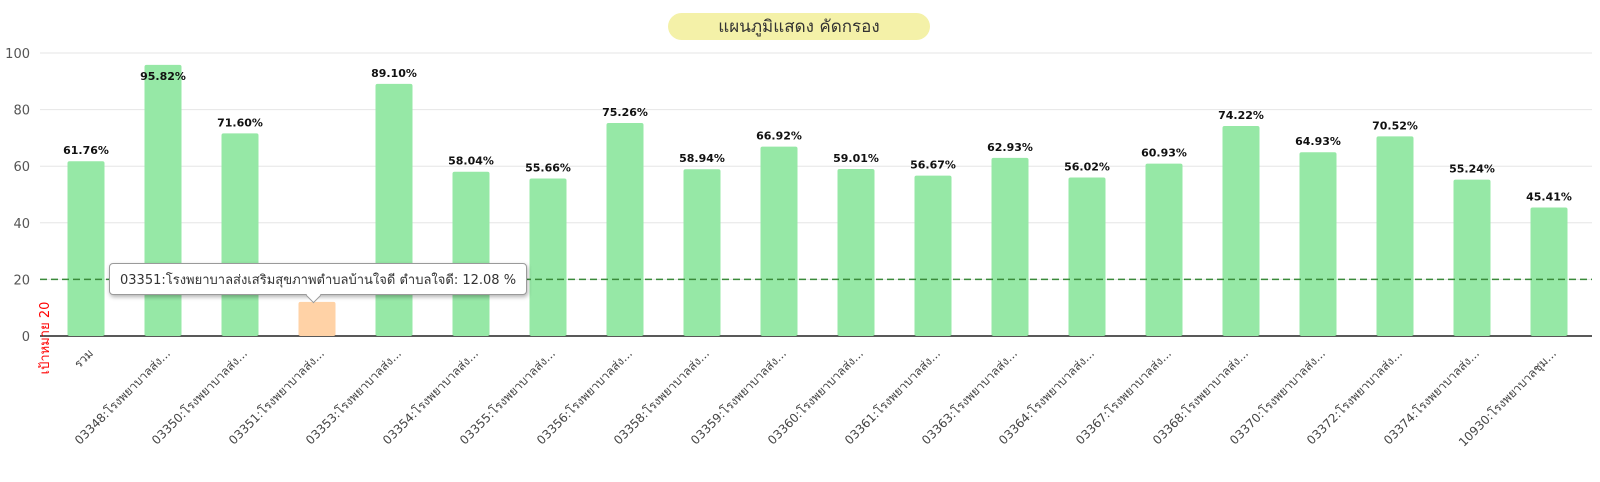  Describe the element at coordinates (26, 337) in the screenshot. I see `y-tick-label: 0` at that location.